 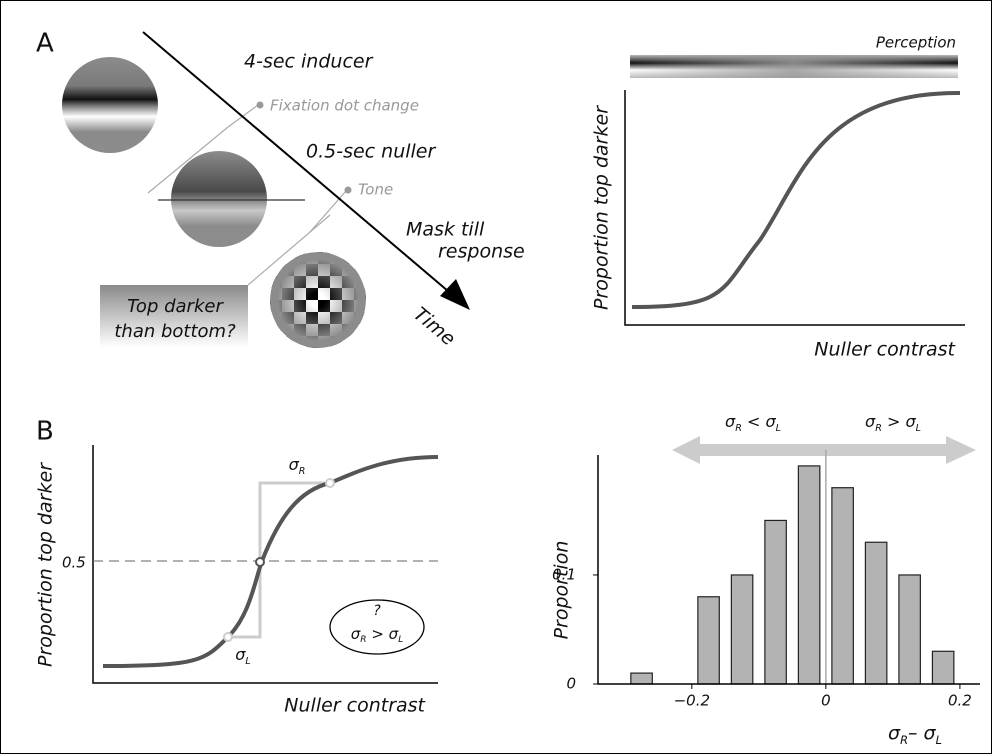 What do you see at coordinates (45, 44) in the screenshot?
I see `panel-label: A` at bounding box center [45, 44].